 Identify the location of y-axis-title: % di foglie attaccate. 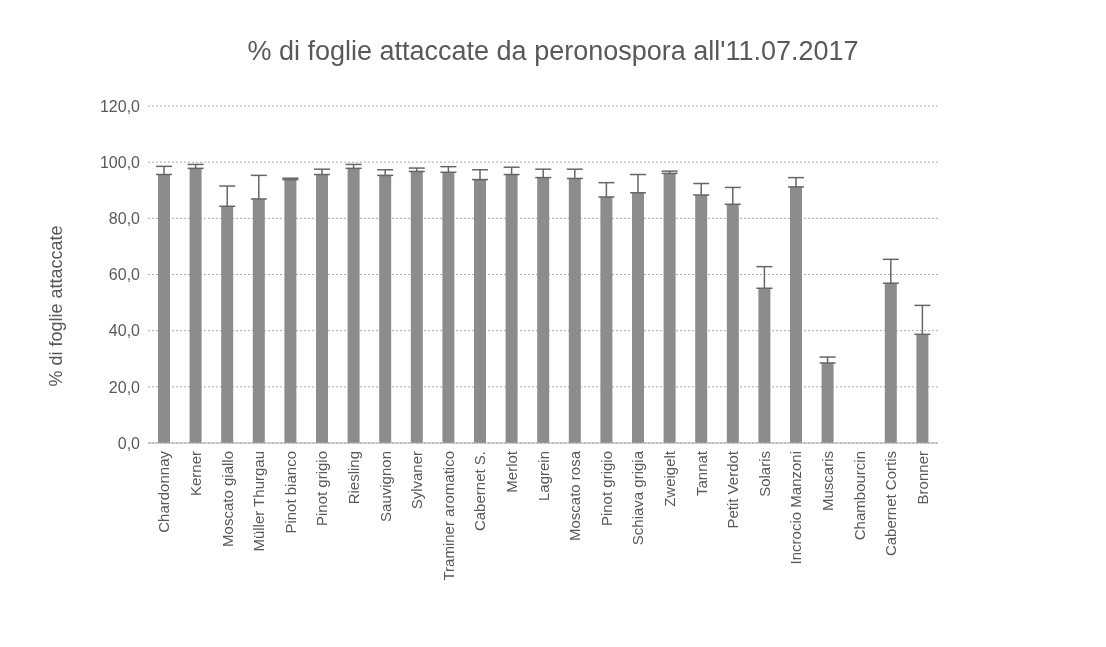
(56, 306).